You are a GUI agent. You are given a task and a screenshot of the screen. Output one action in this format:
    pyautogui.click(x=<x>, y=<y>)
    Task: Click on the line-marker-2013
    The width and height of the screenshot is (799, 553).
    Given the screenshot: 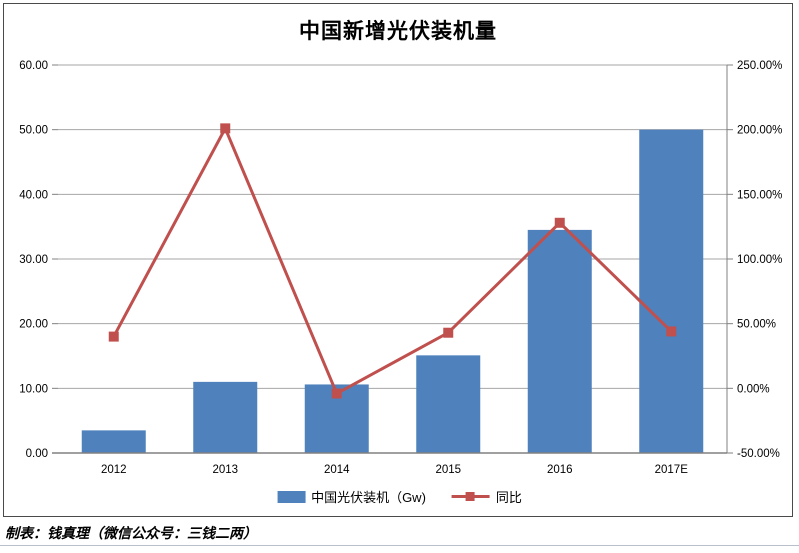 What is the action you would take?
    pyautogui.click(x=225, y=128)
    